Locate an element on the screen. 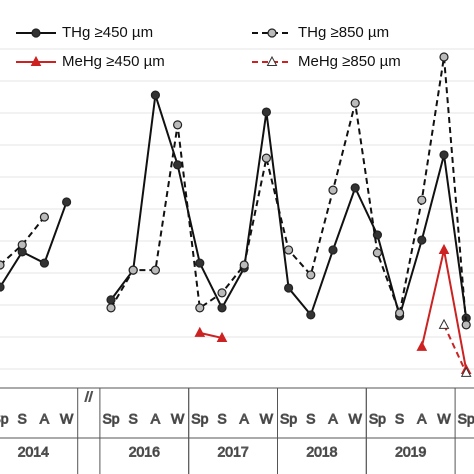 The width and height of the screenshot is (474, 474). x-group-label: 2014 is located at coordinates (33, 452).